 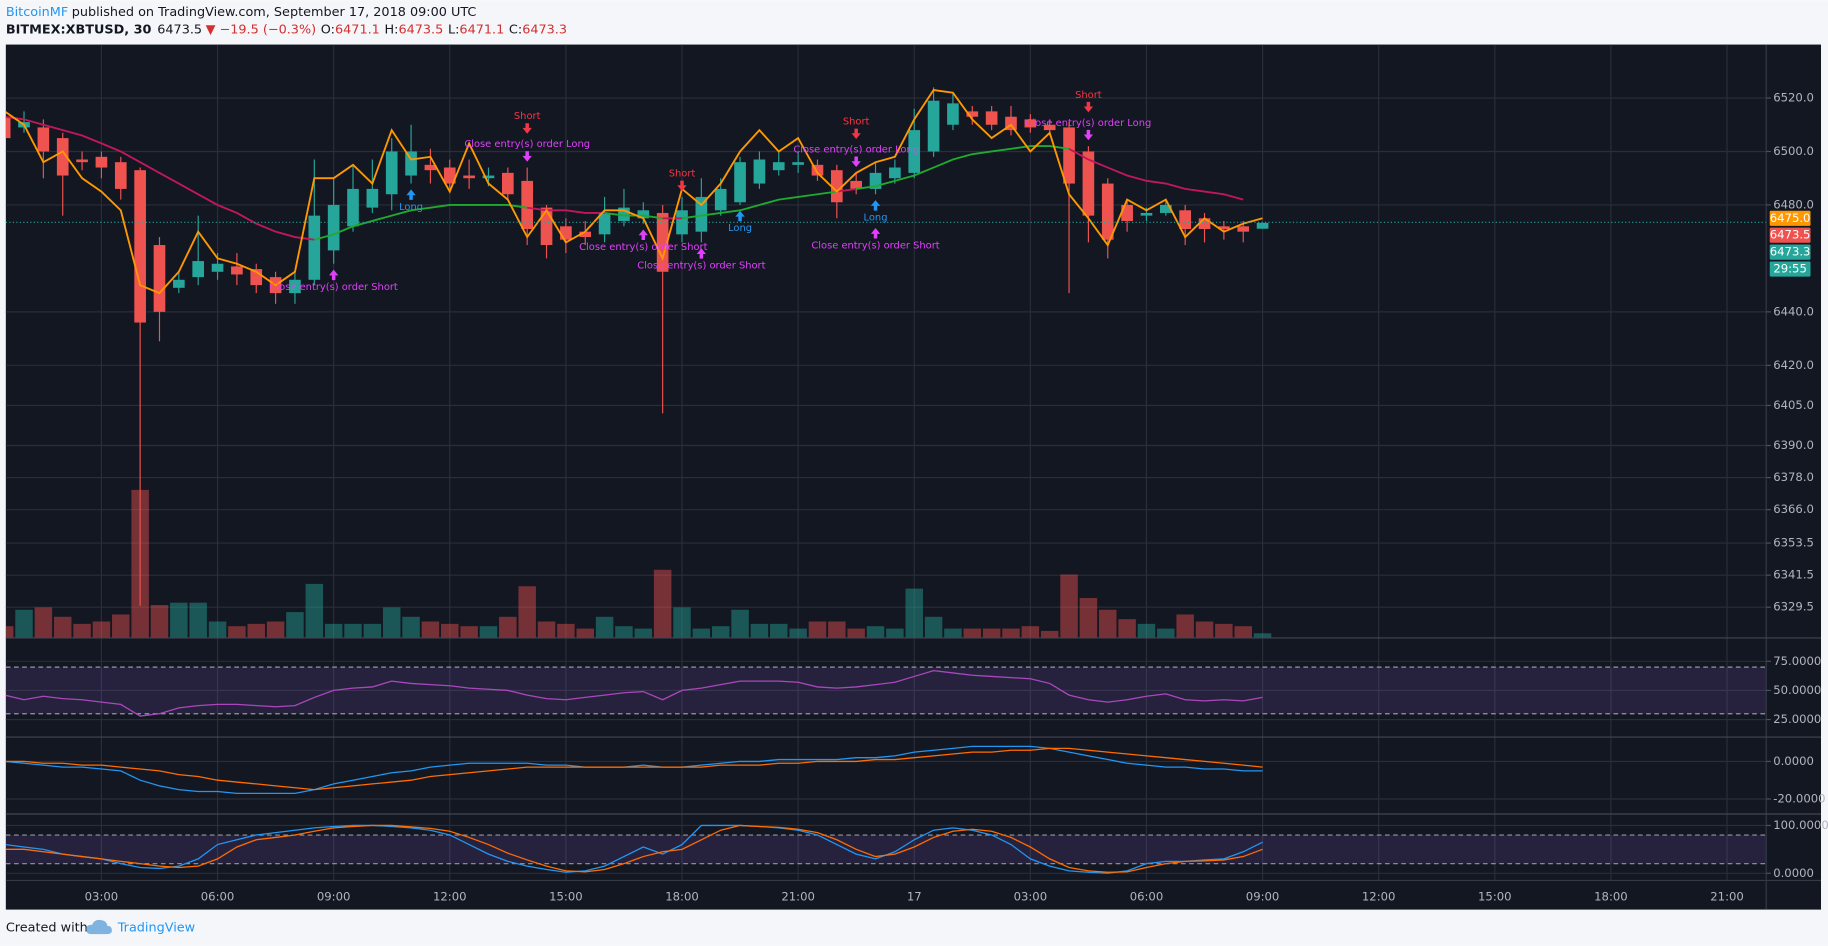 I want to click on ohlc-key: H:, so click(x=391, y=29).